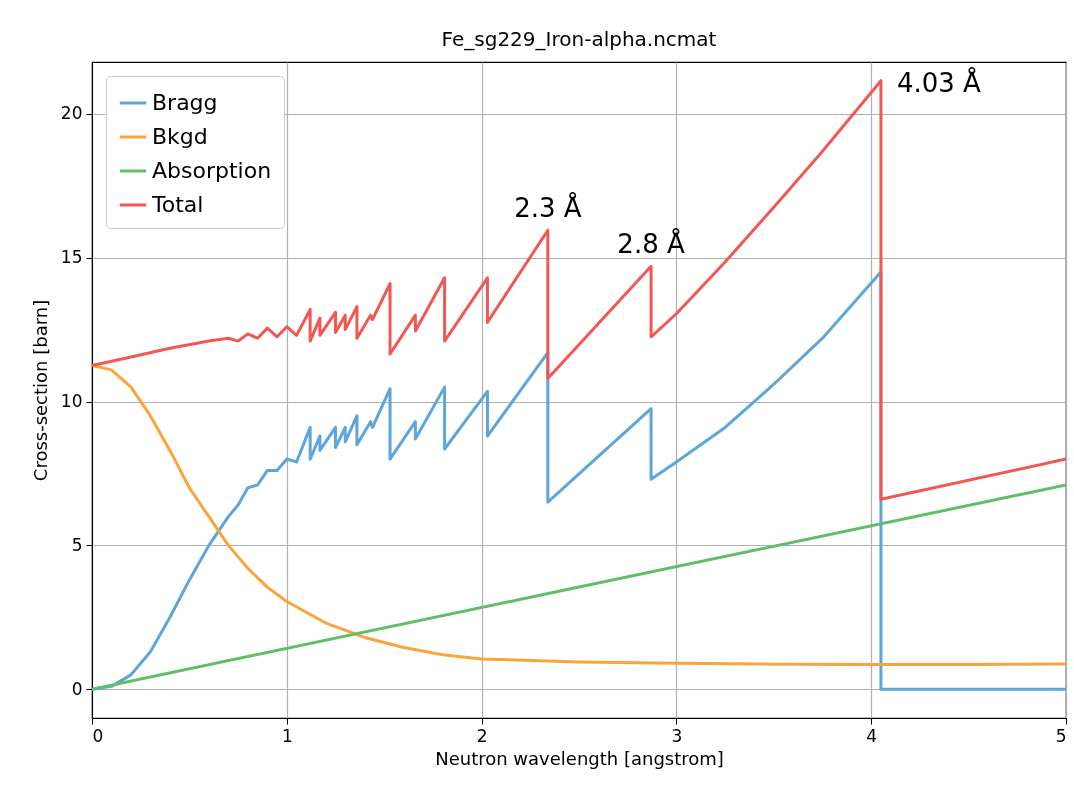 Image resolution: width=1074 pixels, height=797 pixels. What do you see at coordinates (71, 257) in the screenshot?
I see `y-tick-label: 15` at bounding box center [71, 257].